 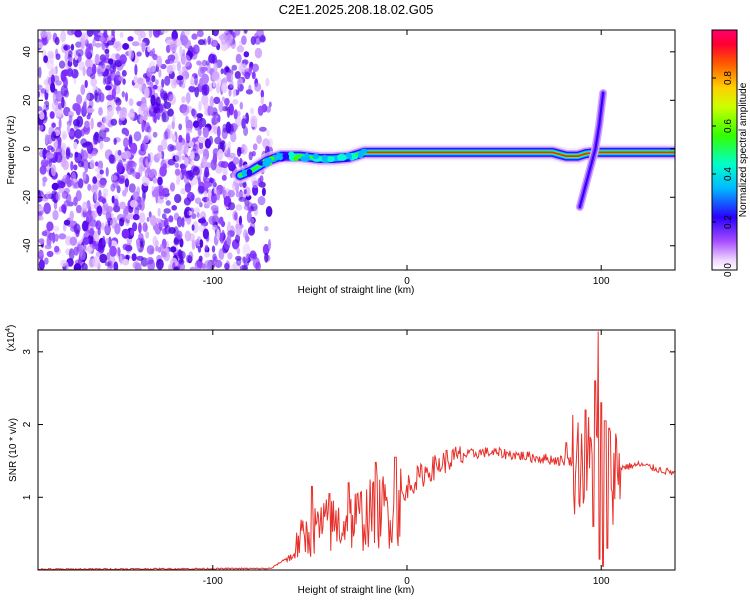 What do you see at coordinates (519, 154) in the screenshot?
I see `ridge-core` at bounding box center [519, 154].